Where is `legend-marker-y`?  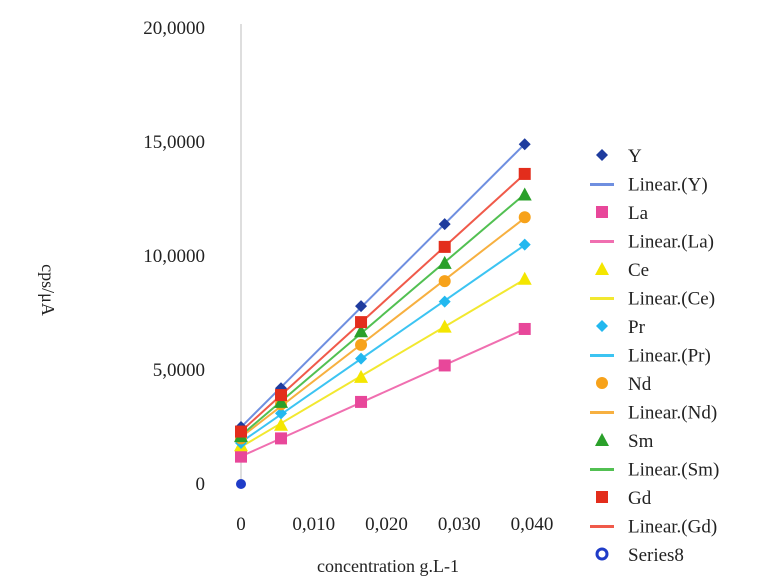 legend-marker-y is located at coordinates (602, 155).